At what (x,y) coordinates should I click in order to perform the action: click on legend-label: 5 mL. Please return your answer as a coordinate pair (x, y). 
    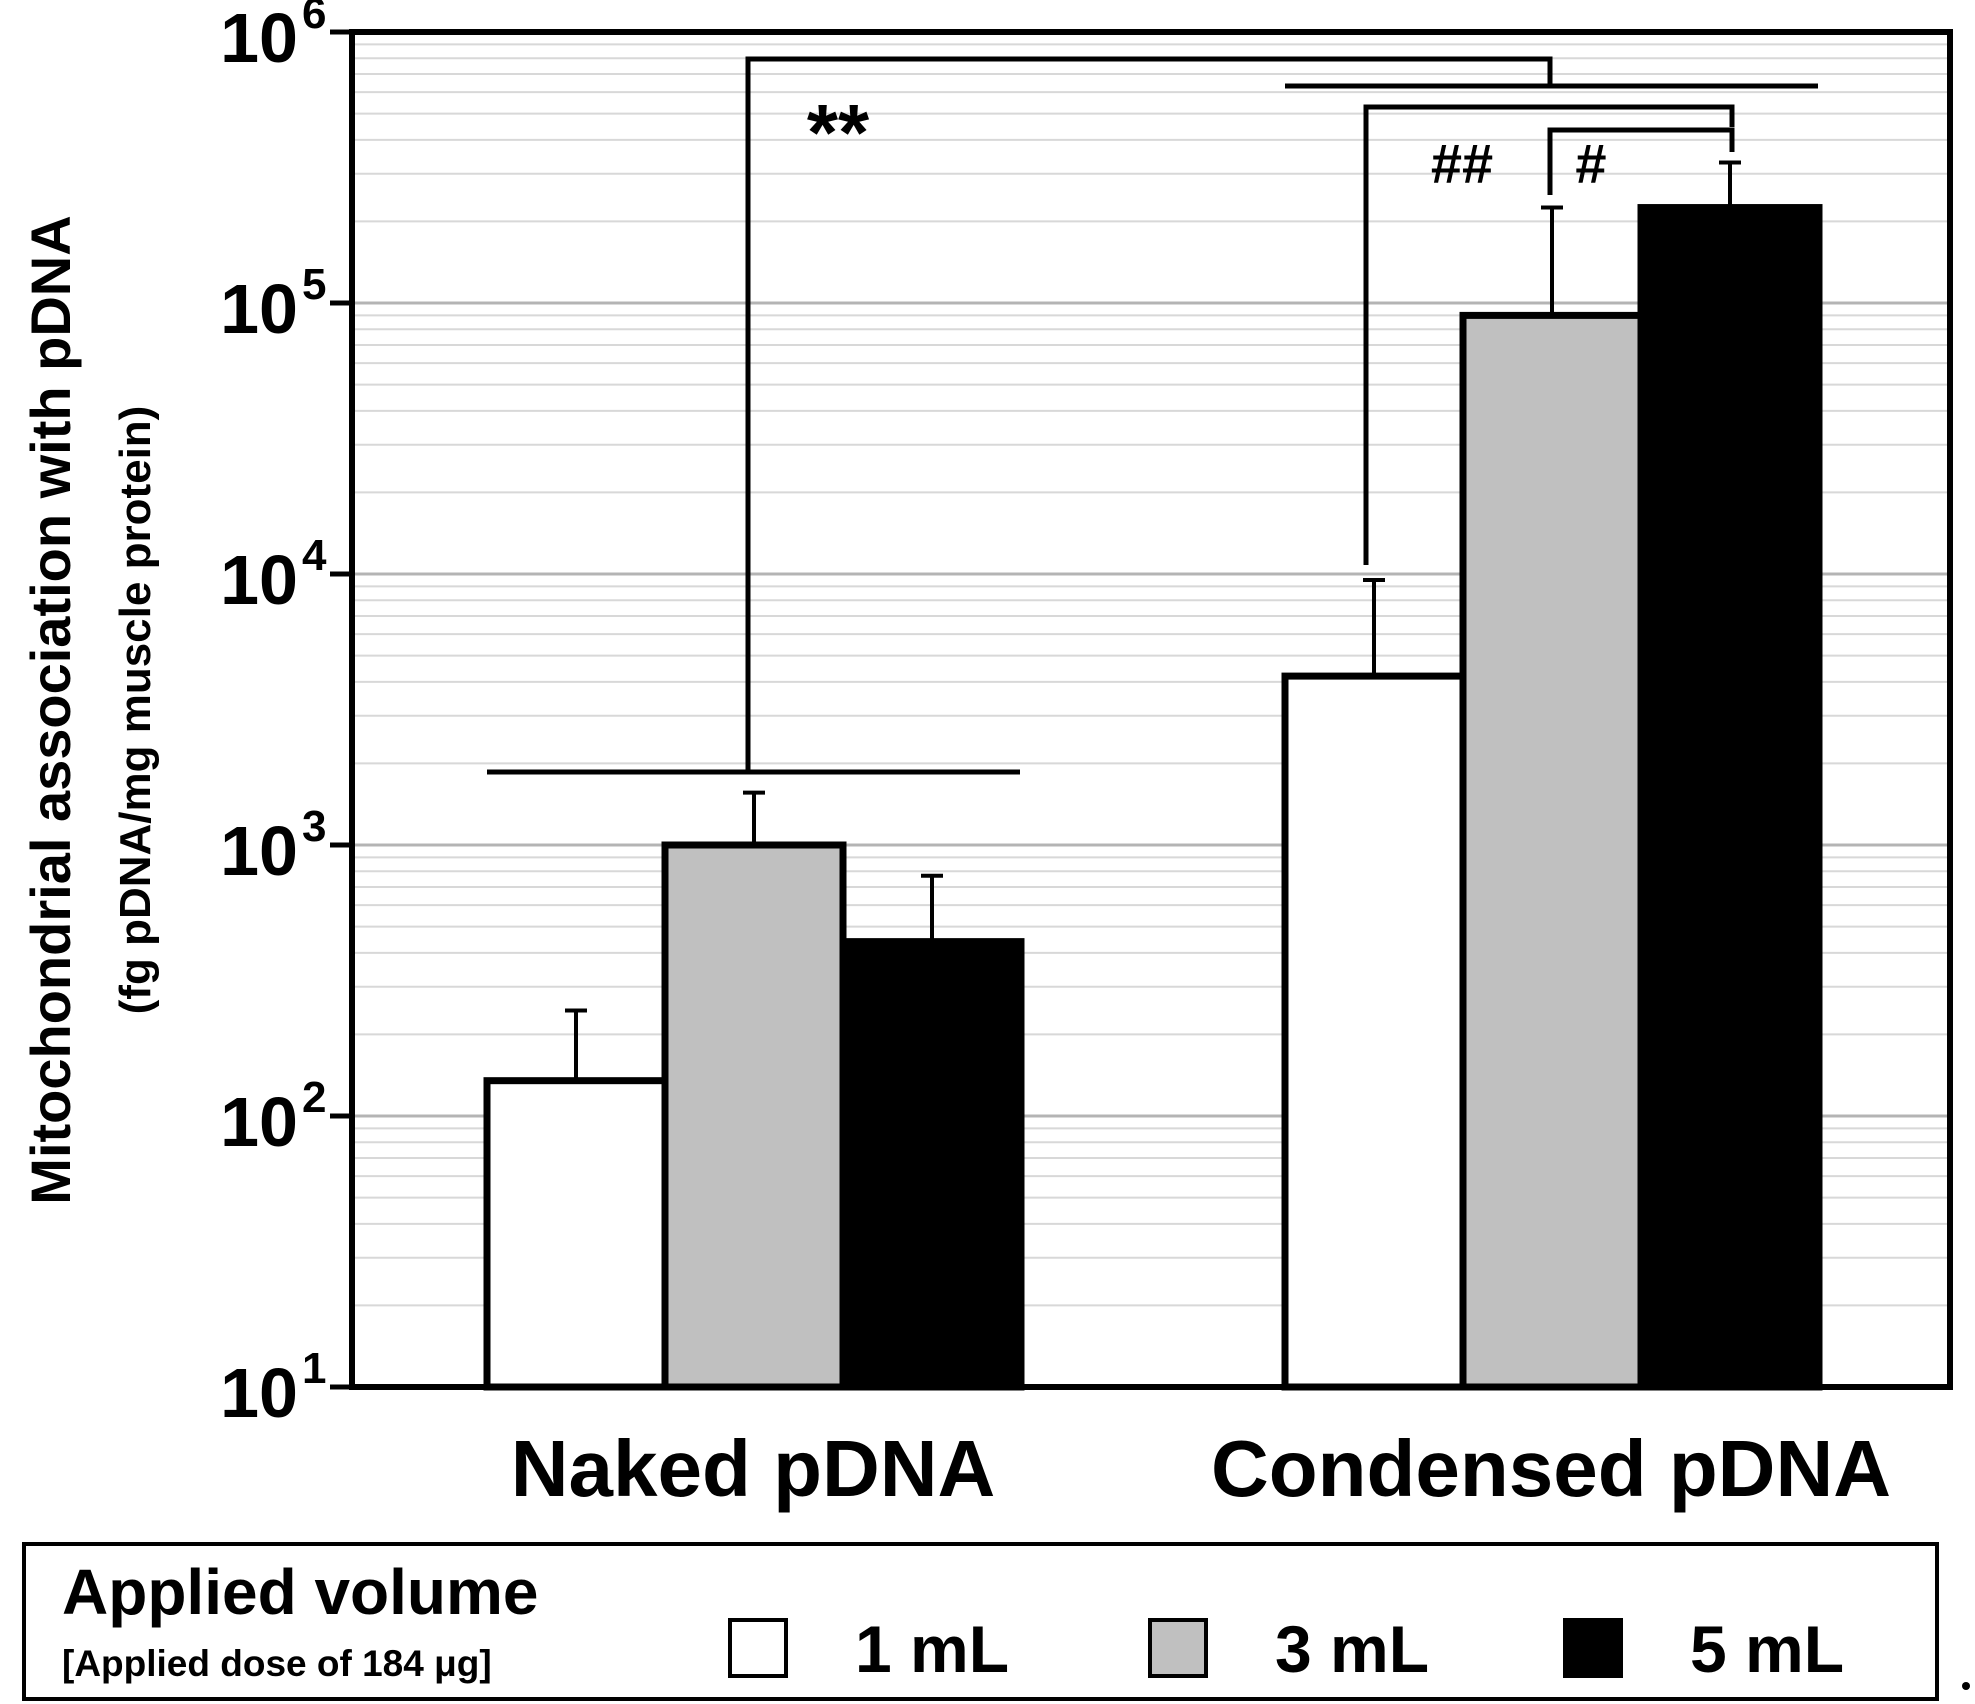
    Looking at the image, I should click on (1767, 1649).